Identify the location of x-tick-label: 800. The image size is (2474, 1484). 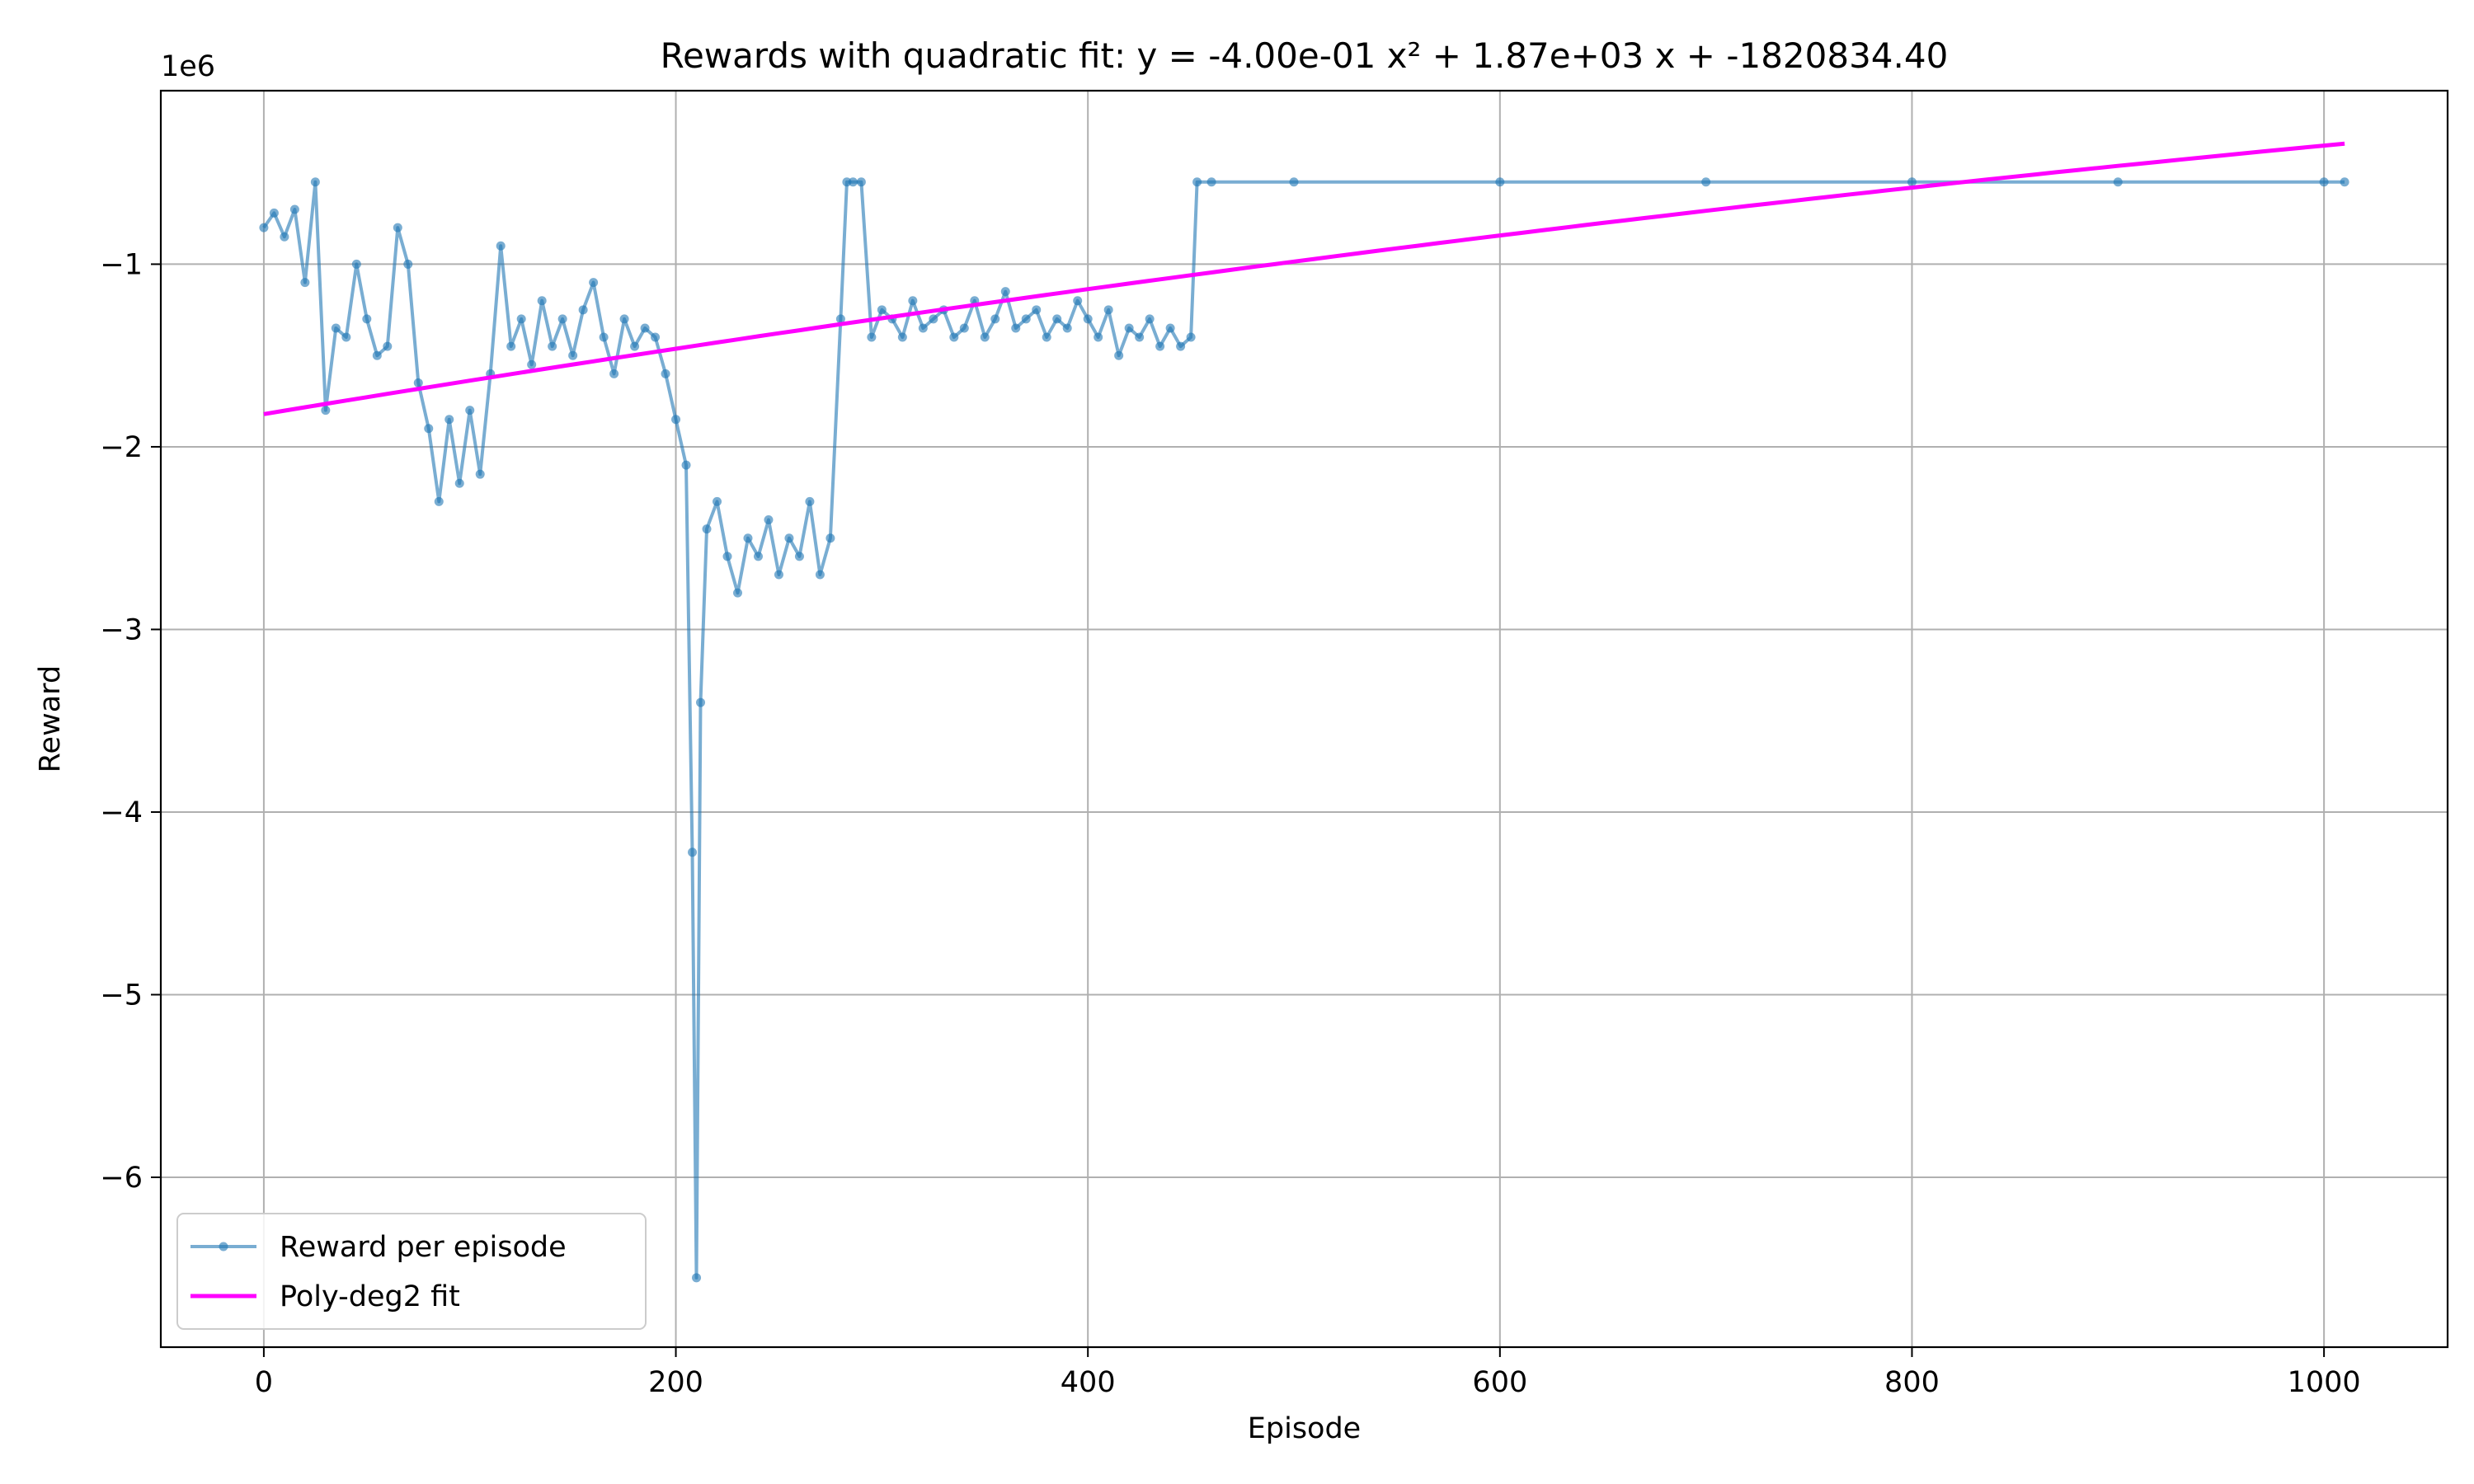
(1912, 1382).